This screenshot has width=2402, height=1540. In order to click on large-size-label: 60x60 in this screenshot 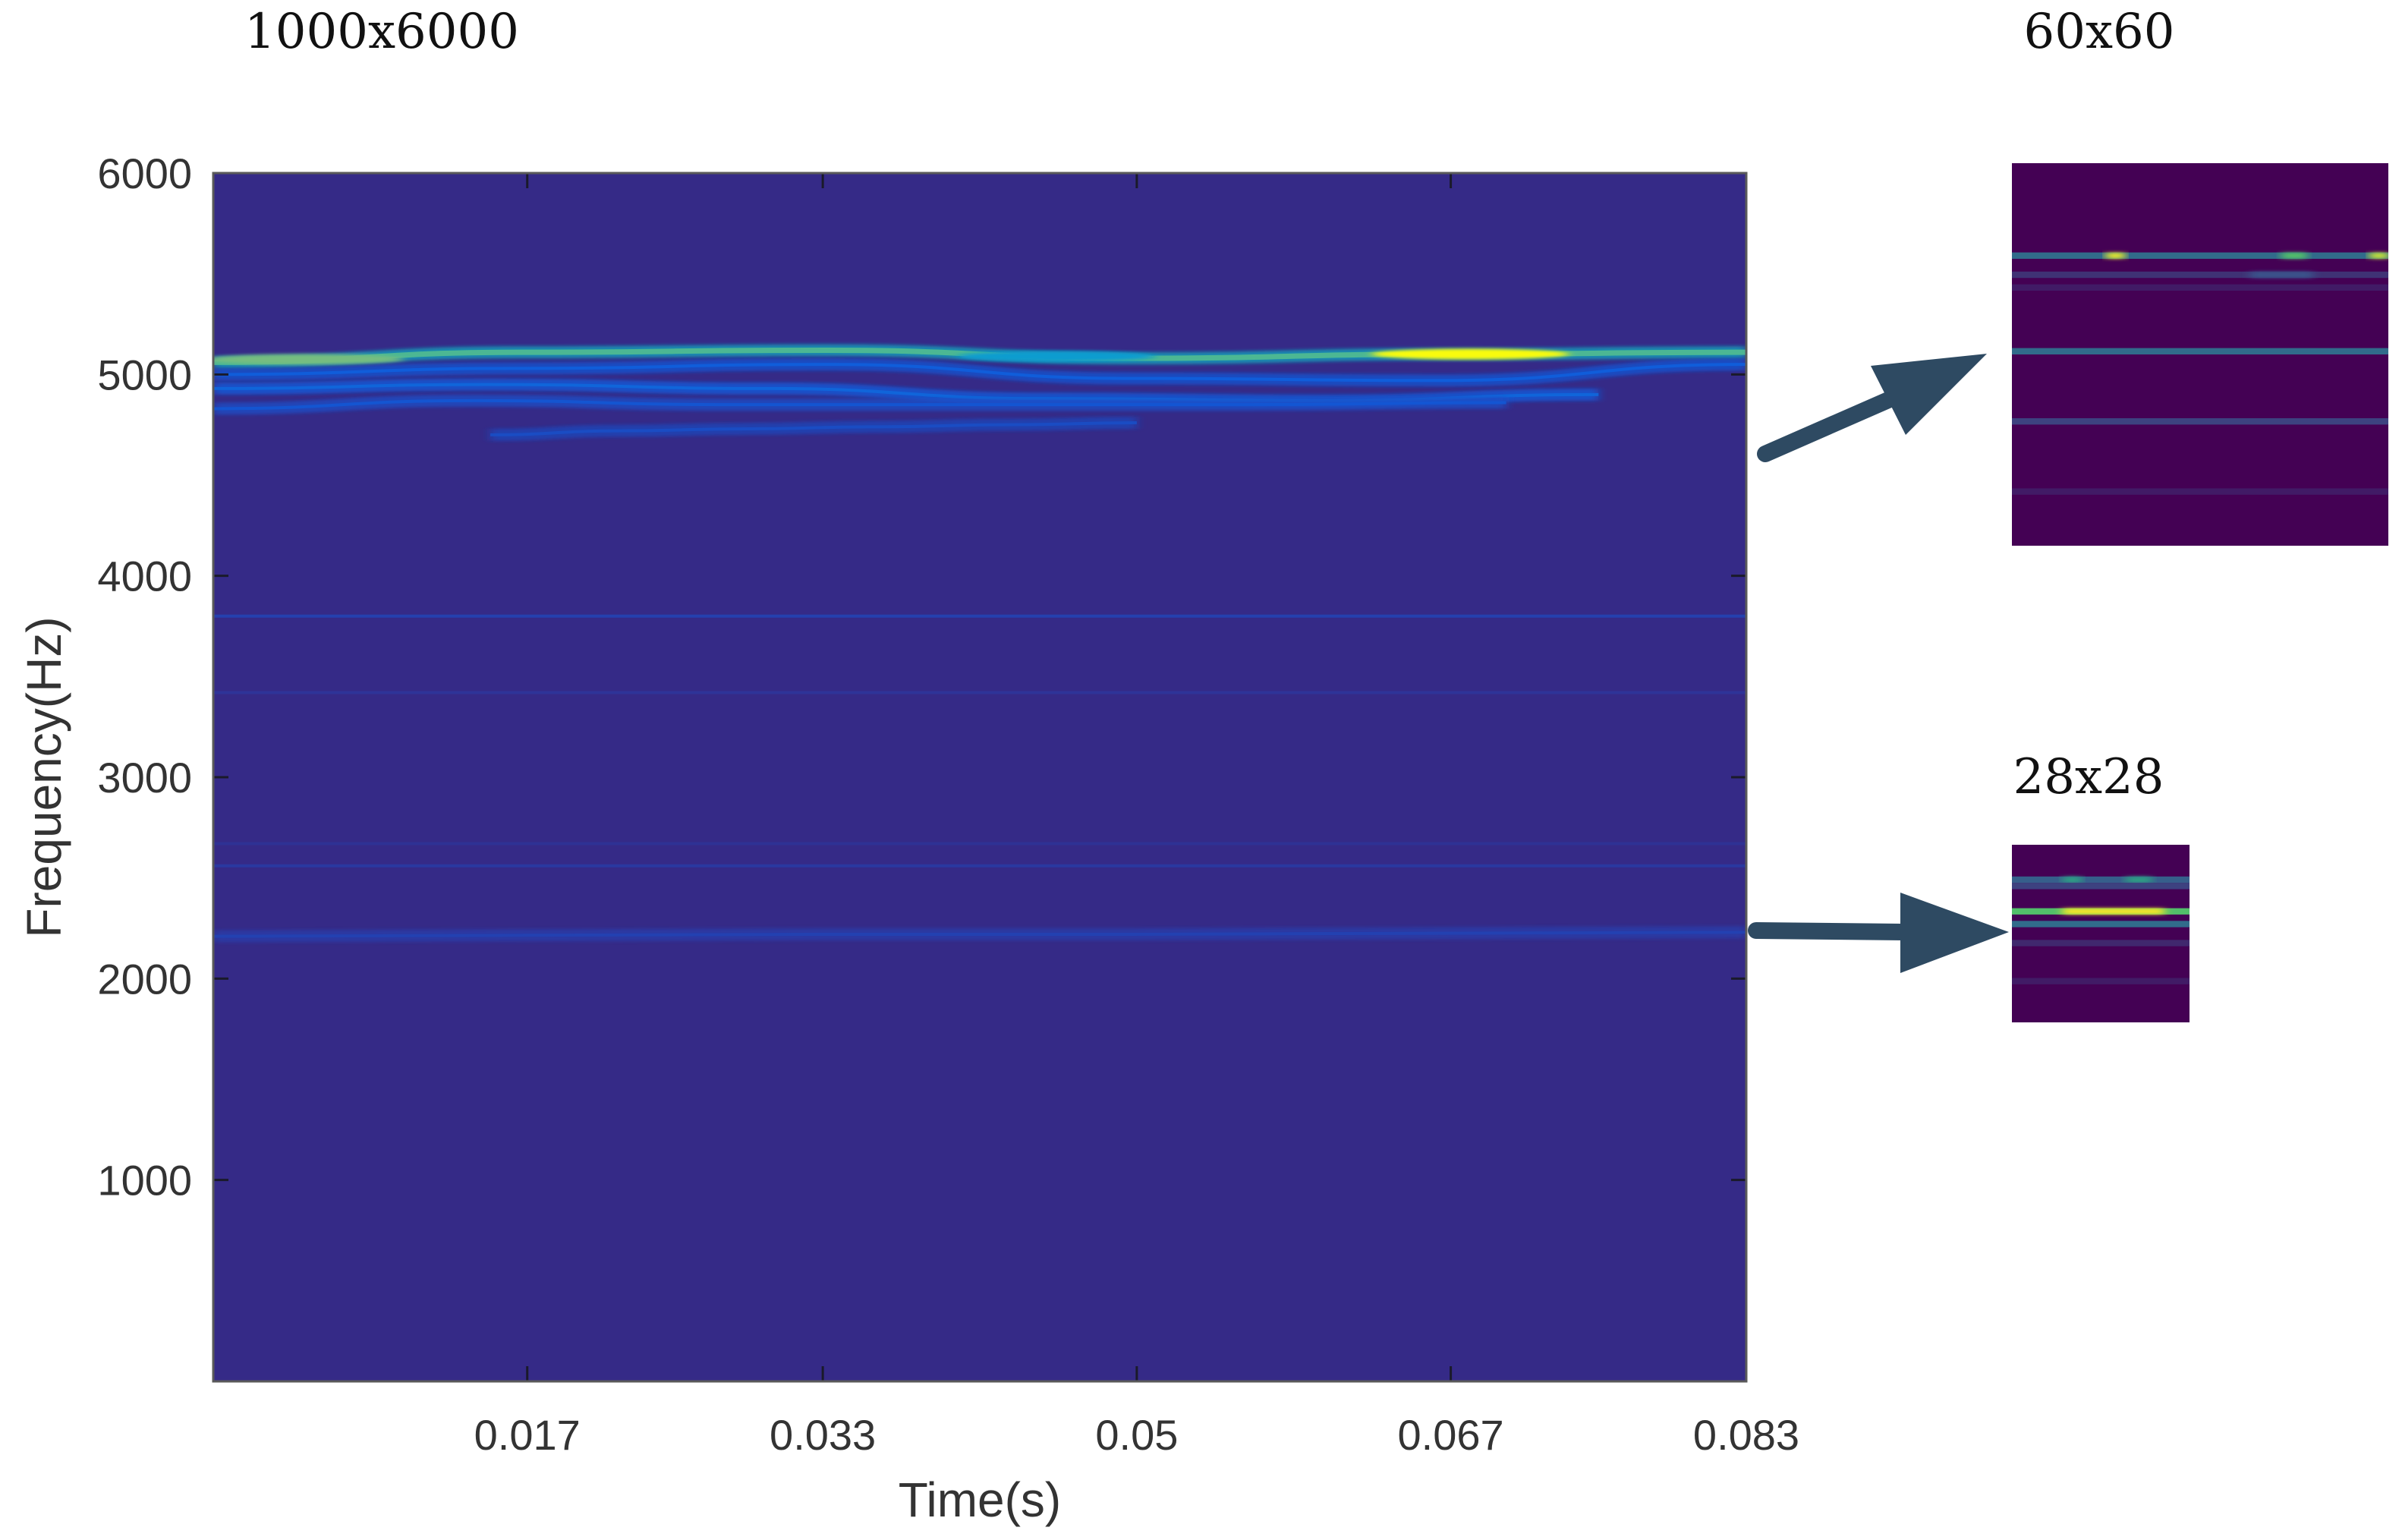, I will do `click(2099, 32)`.